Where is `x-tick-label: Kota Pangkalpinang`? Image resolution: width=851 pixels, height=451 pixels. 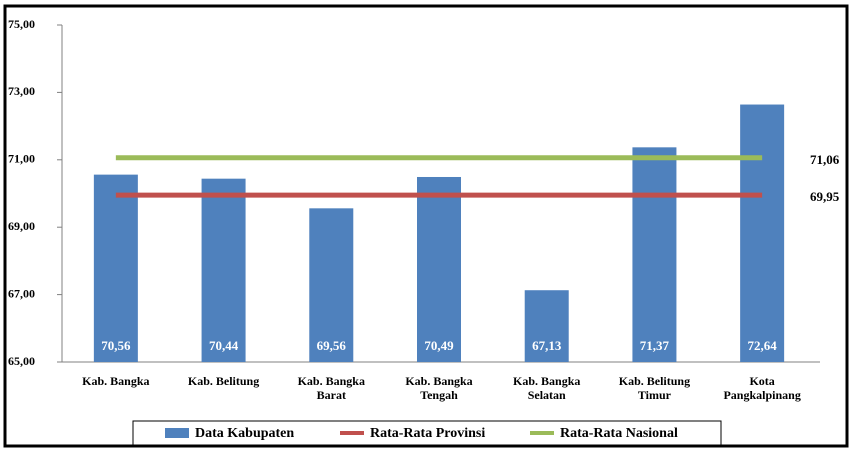 x-tick-label: Kota Pangkalpinang is located at coordinates (762, 388).